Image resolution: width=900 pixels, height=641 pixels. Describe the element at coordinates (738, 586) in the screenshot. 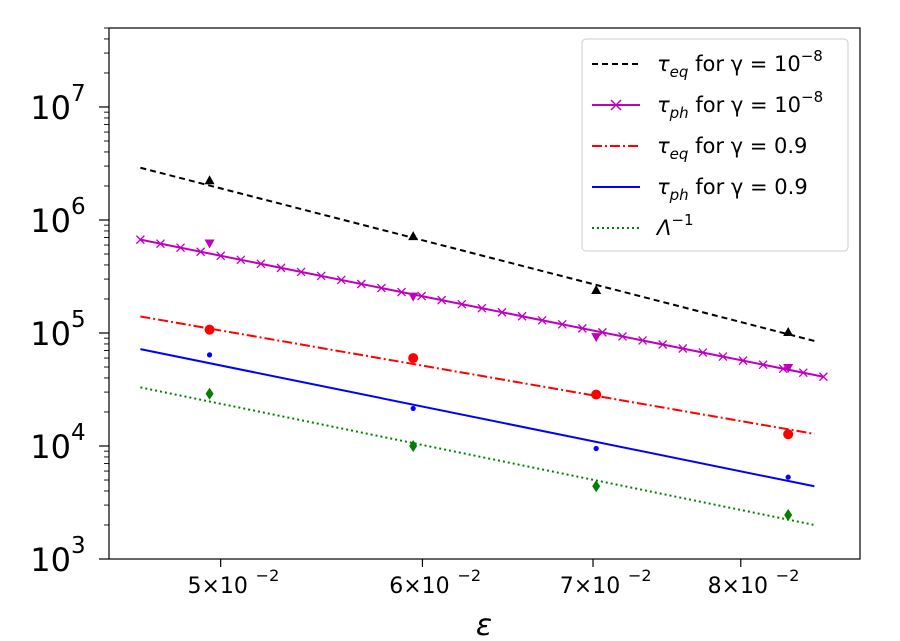

I see `x-tick-label: 8×10` at that location.